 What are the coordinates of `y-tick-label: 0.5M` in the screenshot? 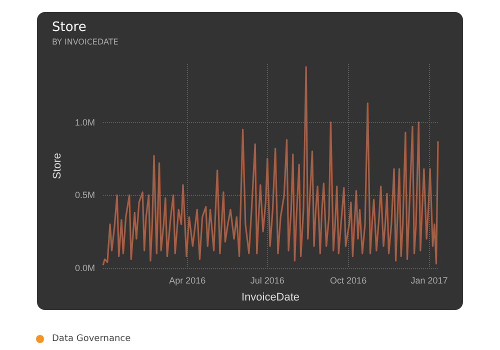 It's located at (84, 195).